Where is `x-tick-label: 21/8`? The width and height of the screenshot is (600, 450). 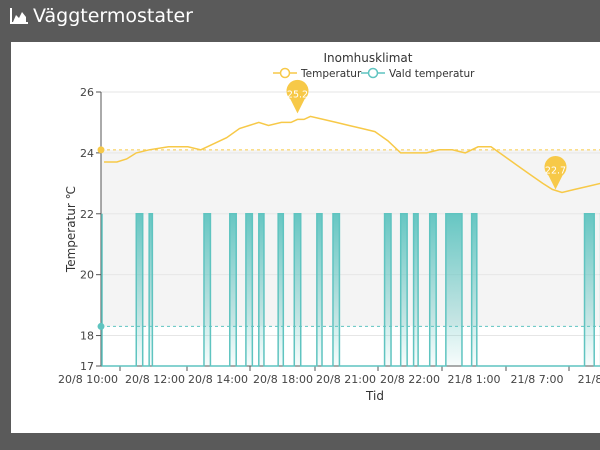
x-tick-label: 21/8 is located at coordinates (589, 379).